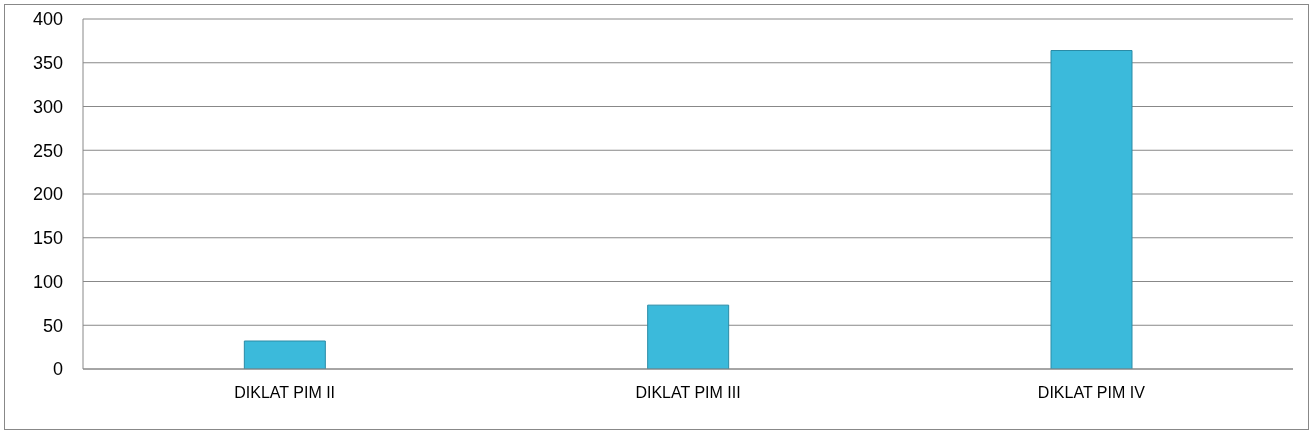 The image size is (1315, 434). What do you see at coordinates (47, 150) in the screenshot?
I see `y-tick-label: 250` at bounding box center [47, 150].